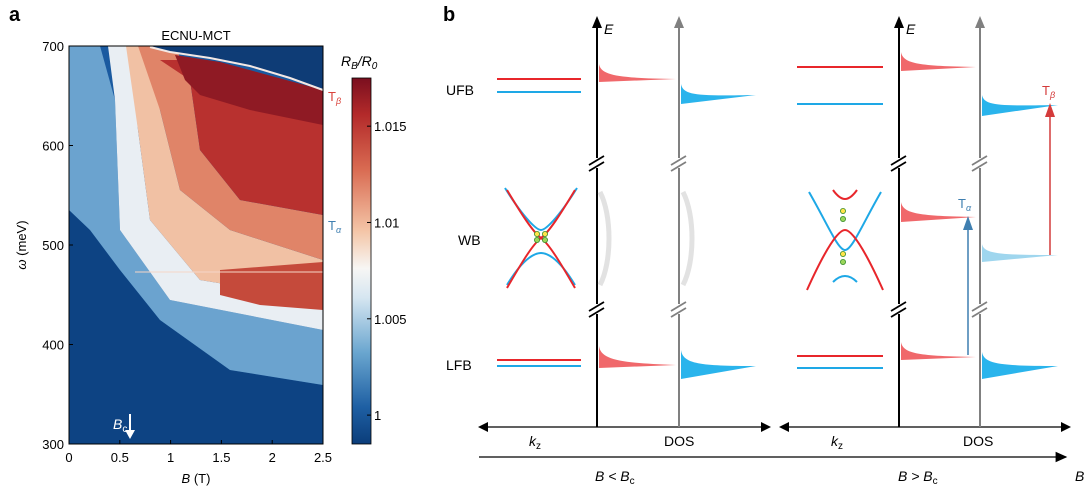 The image size is (1091, 492). What do you see at coordinates (195, 35) in the screenshot?
I see `heatmap-title: ECNU-MCT` at bounding box center [195, 35].